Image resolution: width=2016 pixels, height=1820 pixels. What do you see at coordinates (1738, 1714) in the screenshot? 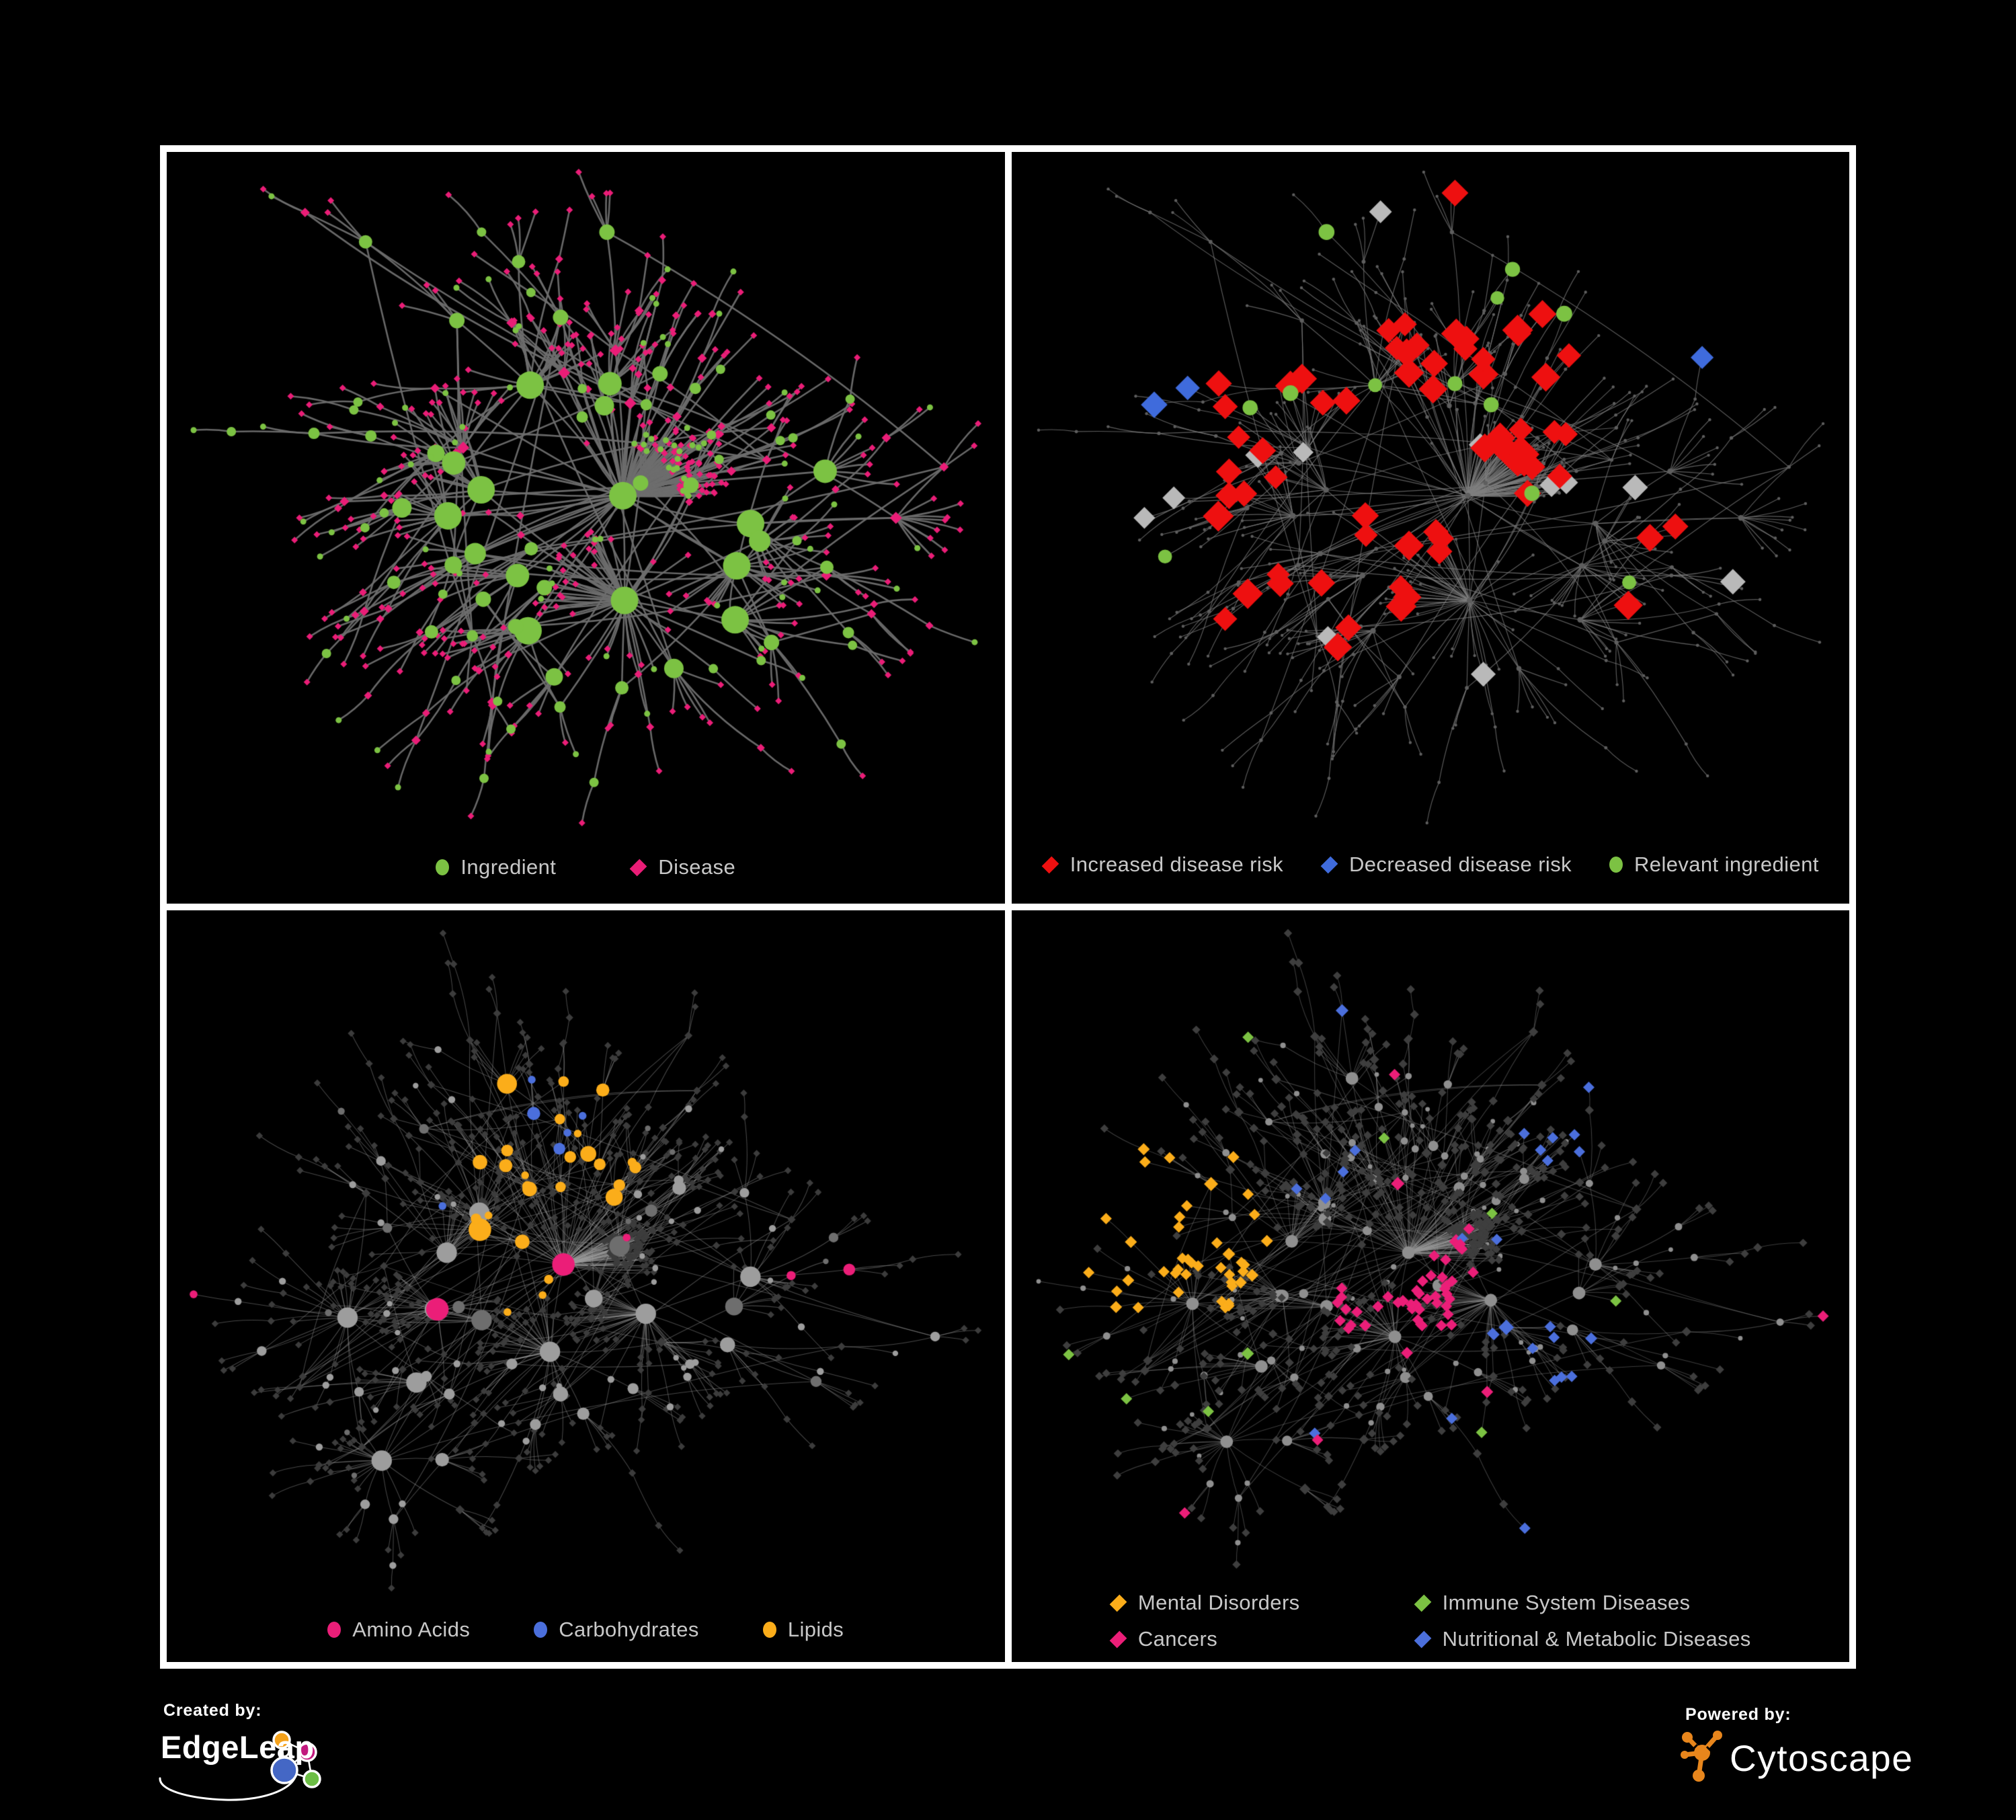
I see `powered-by-label: Powered by:` at bounding box center [1738, 1714].